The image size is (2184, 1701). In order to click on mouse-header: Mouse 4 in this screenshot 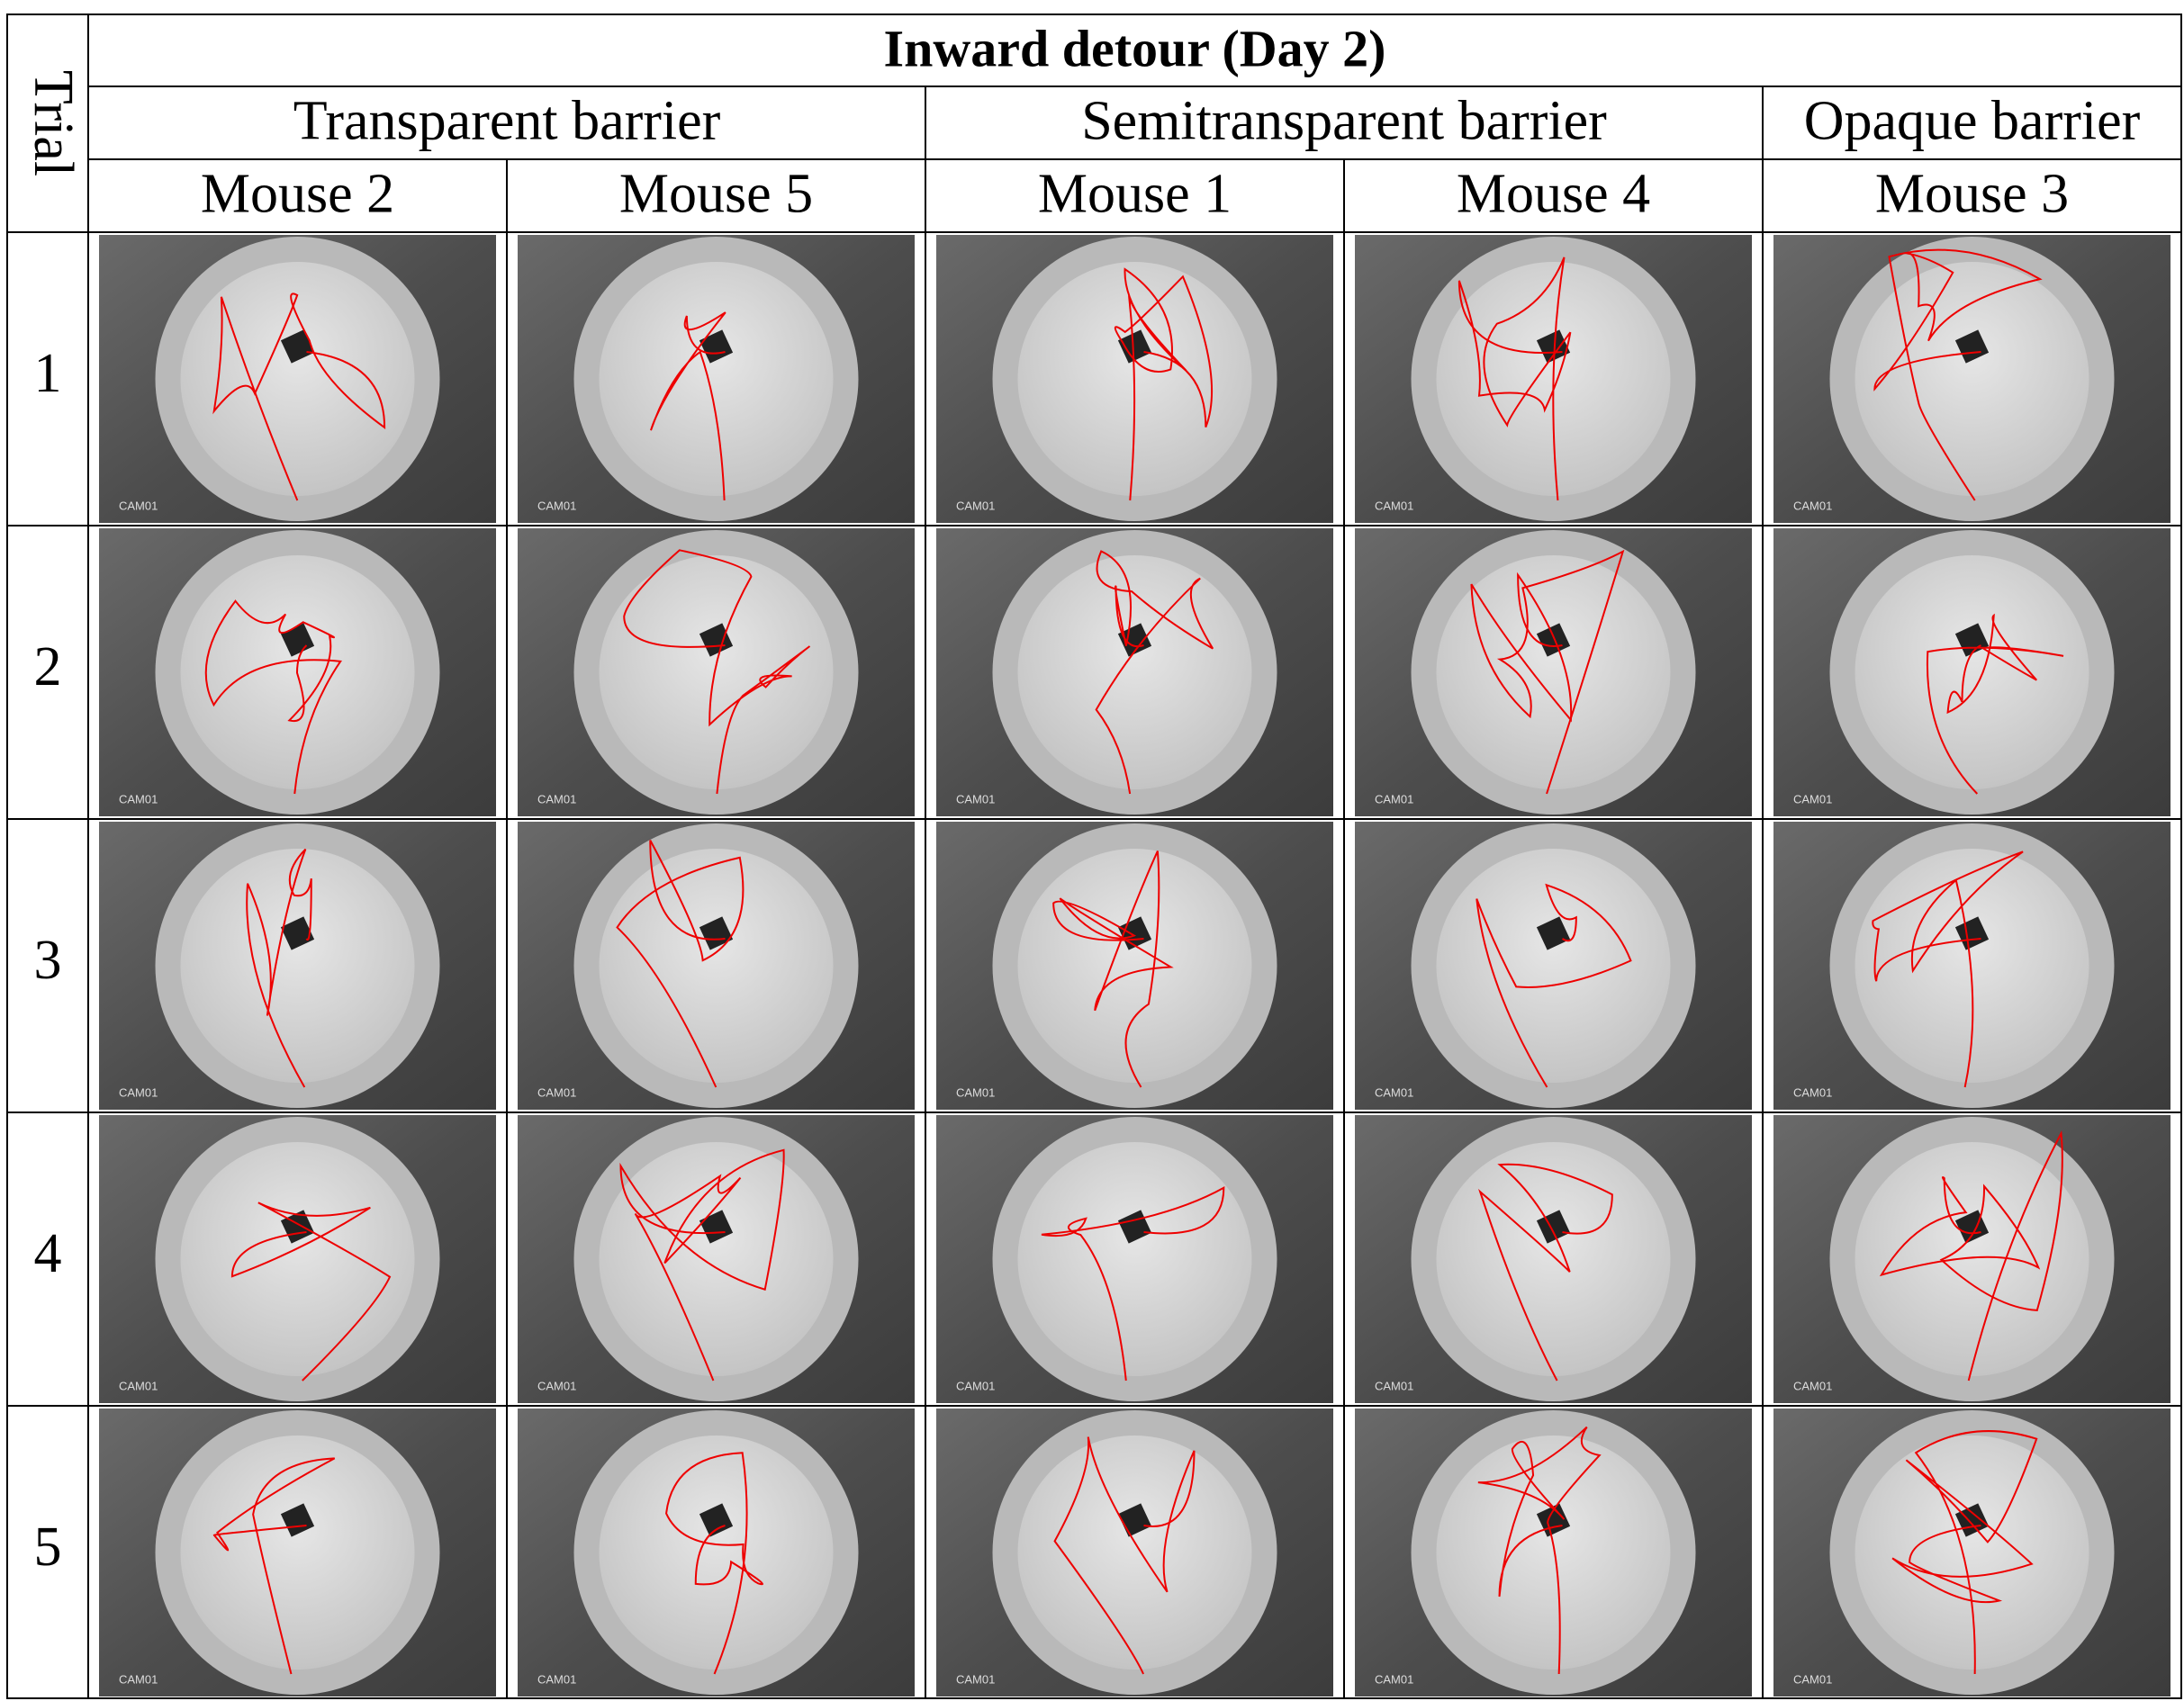, I will do `click(1553, 194)`.